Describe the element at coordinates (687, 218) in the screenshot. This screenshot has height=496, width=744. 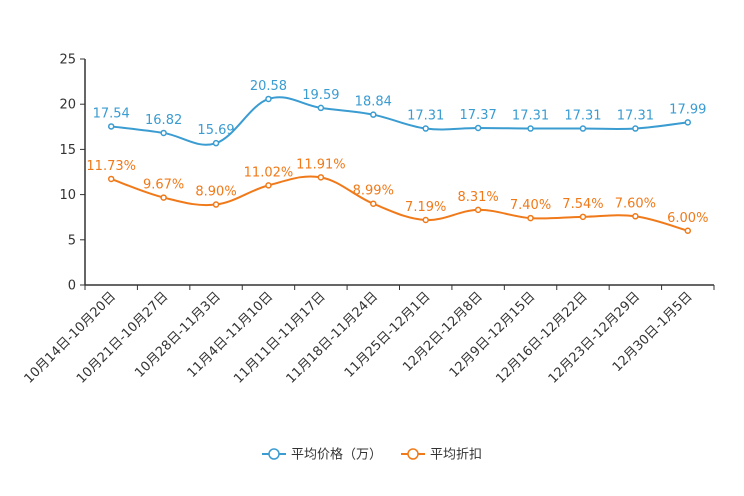
I see `data-label: 6.00%` at that location.